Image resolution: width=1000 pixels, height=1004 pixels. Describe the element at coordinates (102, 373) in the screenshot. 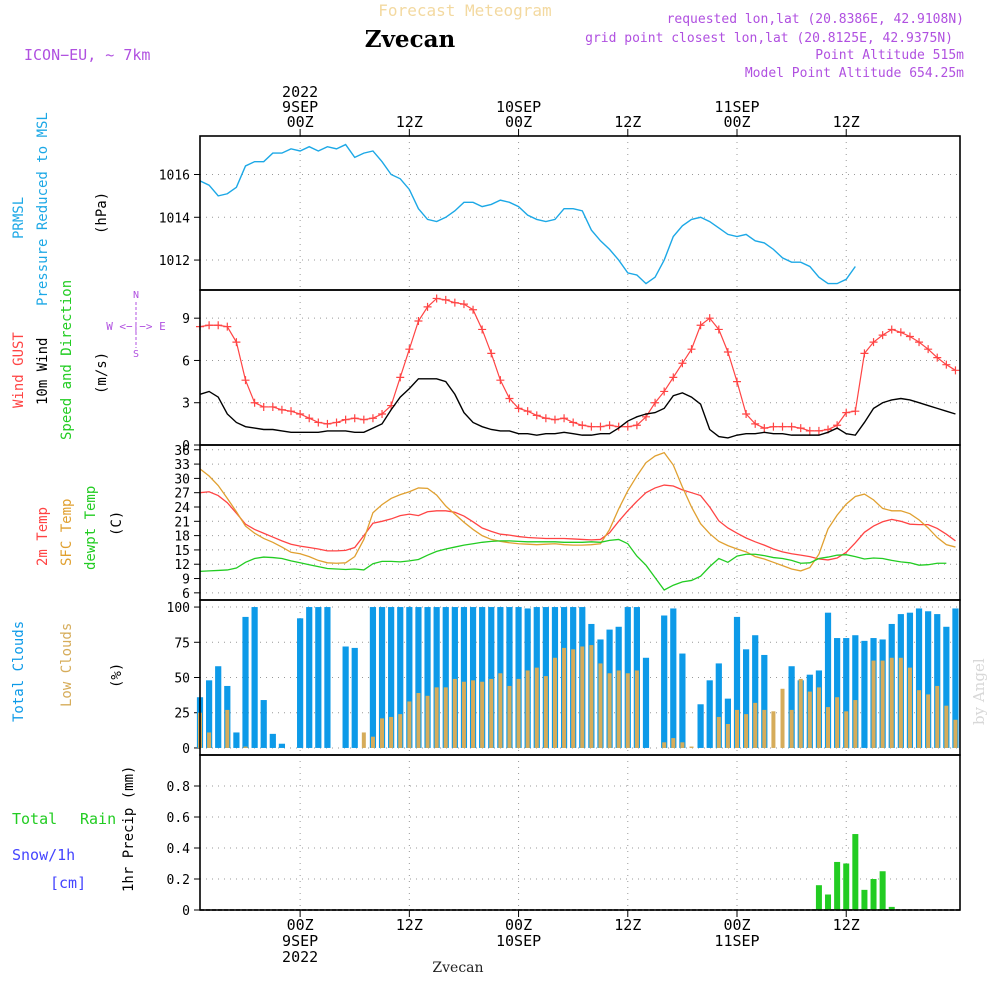

I see `wind-label-unit: (m/s)` at that location.